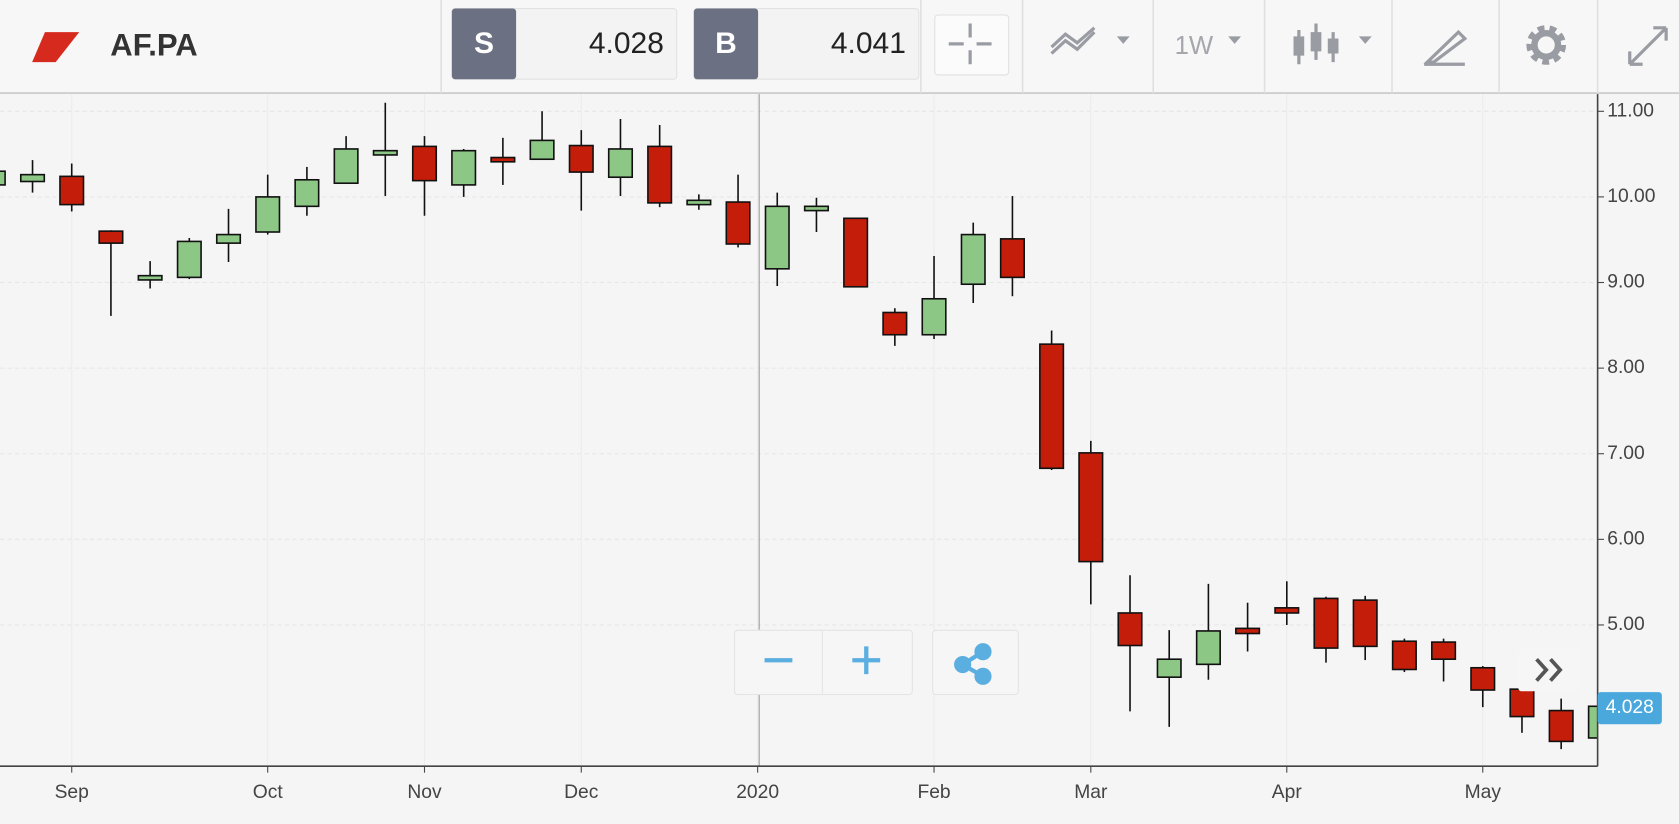  What do you see at coordinates (72, 792) in the screenshot?
I see `x-tick-label: Sep` at bounding box center [72, 792].